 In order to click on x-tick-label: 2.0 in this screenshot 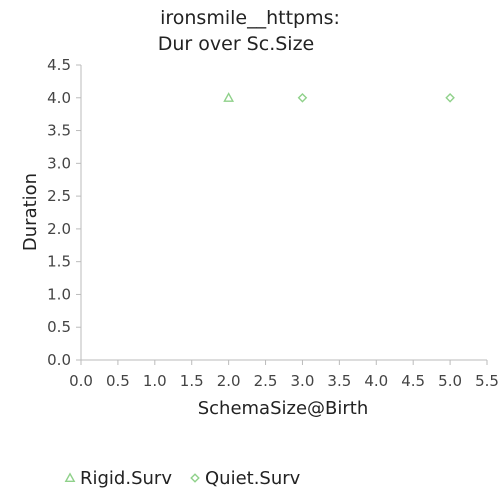, I will do `click(229, 381)`.